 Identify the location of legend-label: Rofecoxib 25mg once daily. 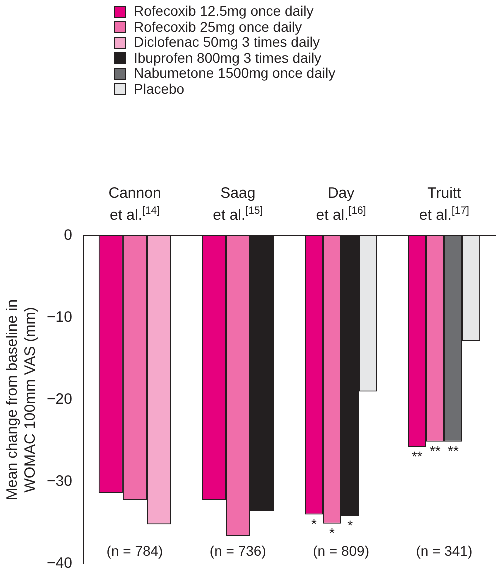
(218, 26).